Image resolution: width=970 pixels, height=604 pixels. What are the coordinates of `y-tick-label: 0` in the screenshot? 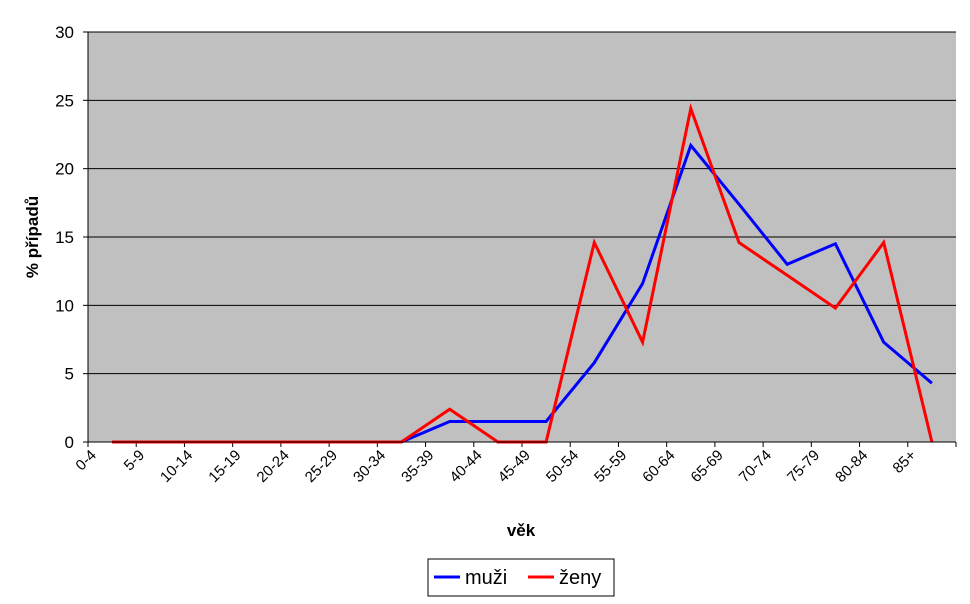 It's located at (69, 442).